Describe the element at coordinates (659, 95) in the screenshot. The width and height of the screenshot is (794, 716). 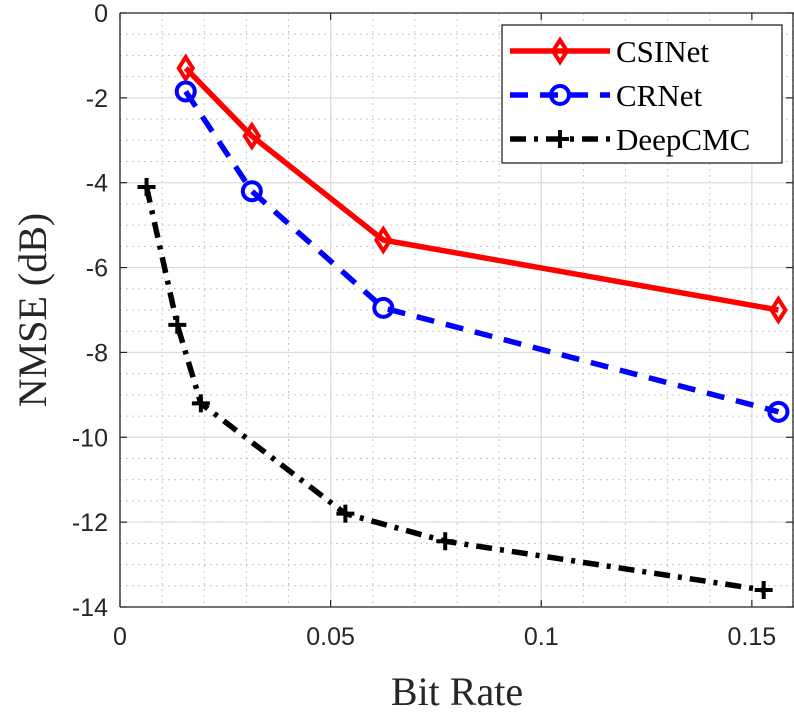
I see `legend-label-crnet: CRNet` at that location.